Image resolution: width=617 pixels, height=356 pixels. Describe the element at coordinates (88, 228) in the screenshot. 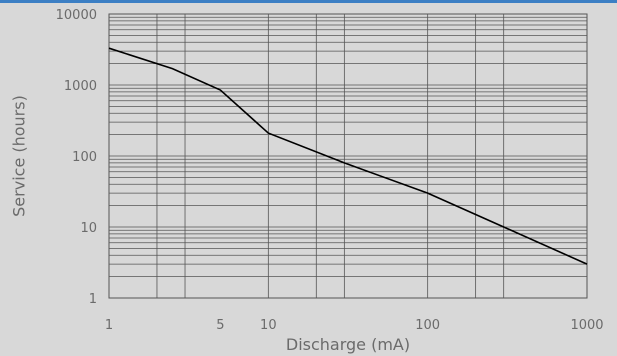

I see `y-tick-label: 10` at that location.